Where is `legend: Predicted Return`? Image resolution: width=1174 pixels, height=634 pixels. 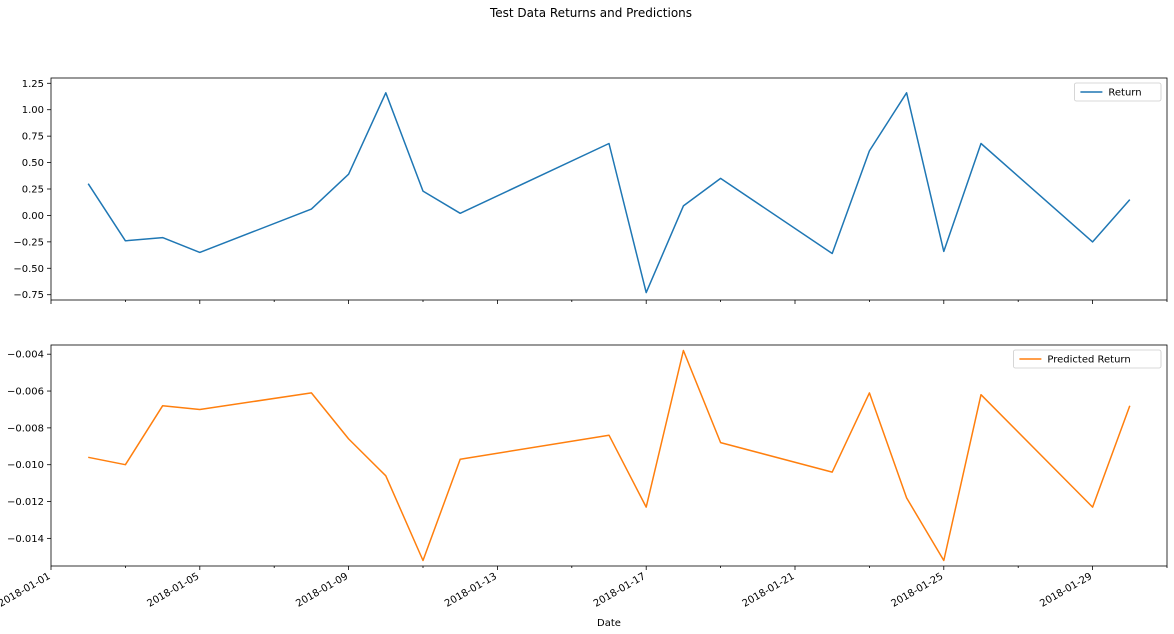 legend: Predicted Return is located at coordinates (1087, 359).